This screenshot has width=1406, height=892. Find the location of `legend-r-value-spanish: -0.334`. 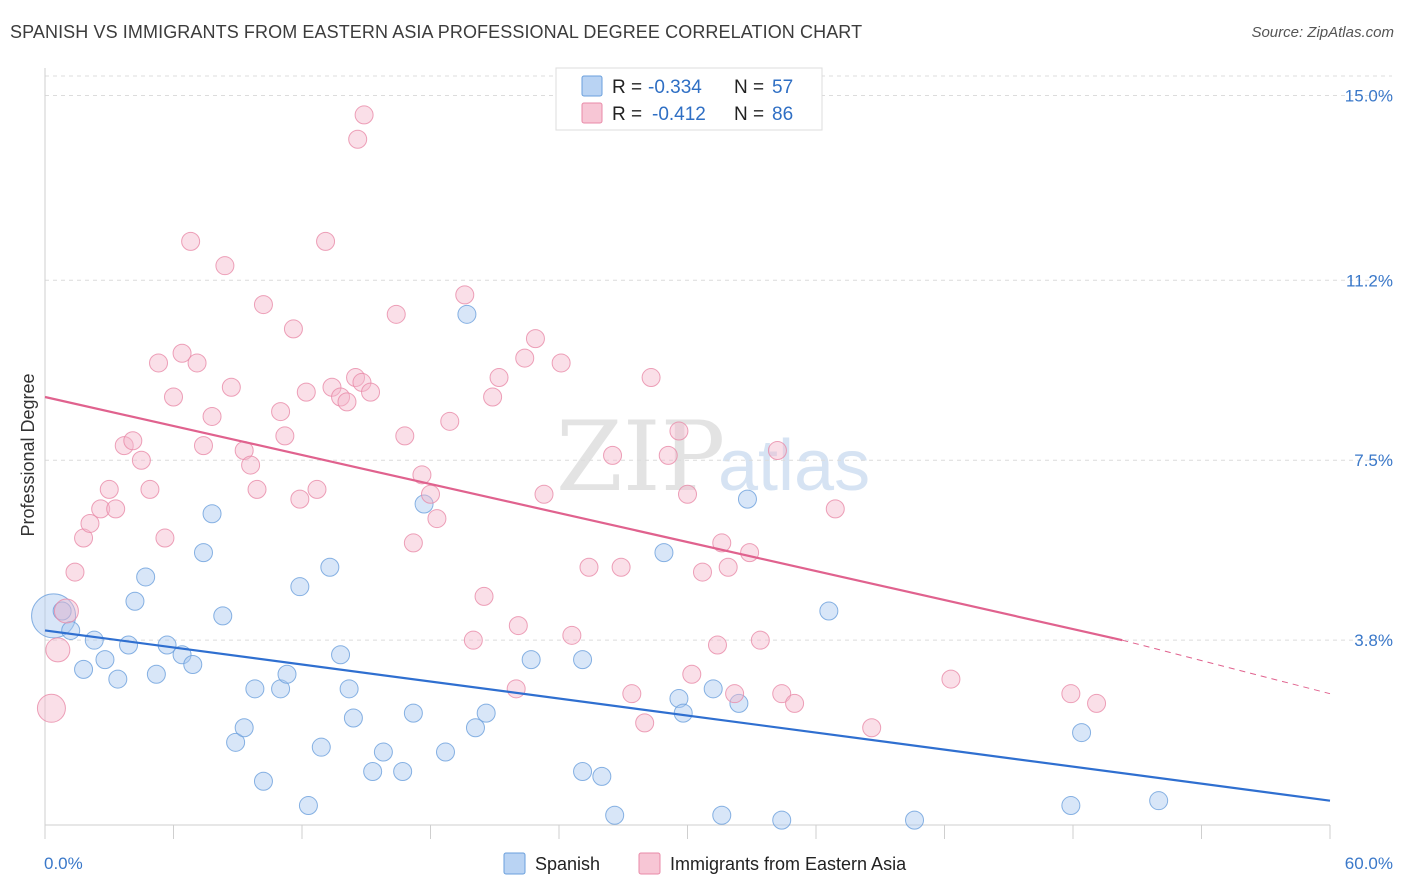

legend-r-value-spanish: -0.334 is located at coordinates (675, 87).